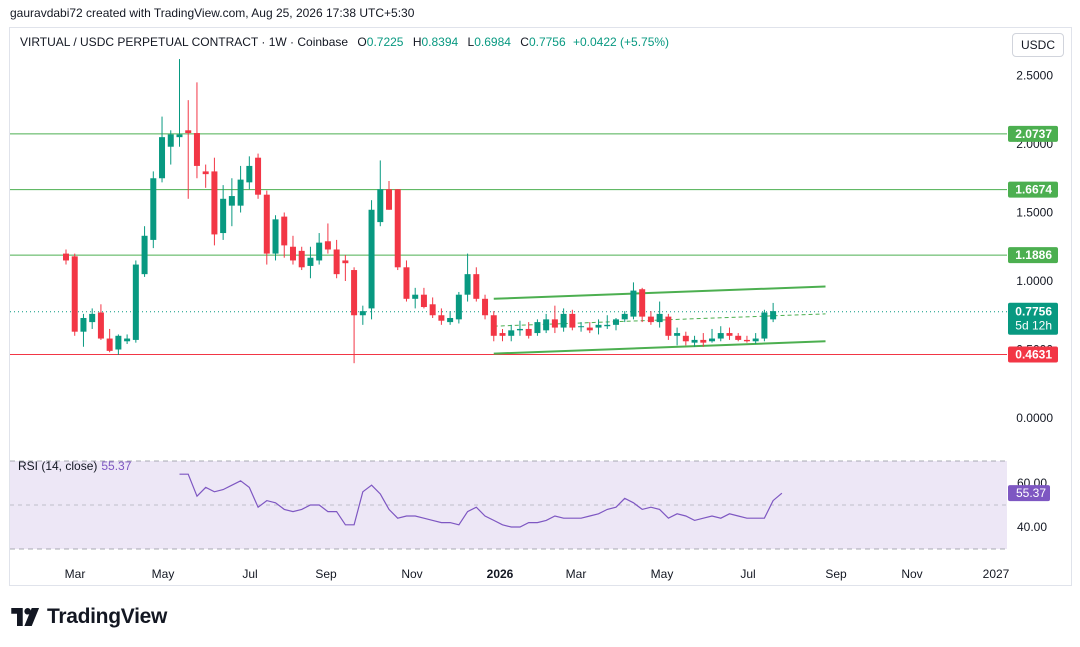  Describe the element at coordinates (576, 574) in the screenshot. I see `x-tick-label: Mar` at that location.